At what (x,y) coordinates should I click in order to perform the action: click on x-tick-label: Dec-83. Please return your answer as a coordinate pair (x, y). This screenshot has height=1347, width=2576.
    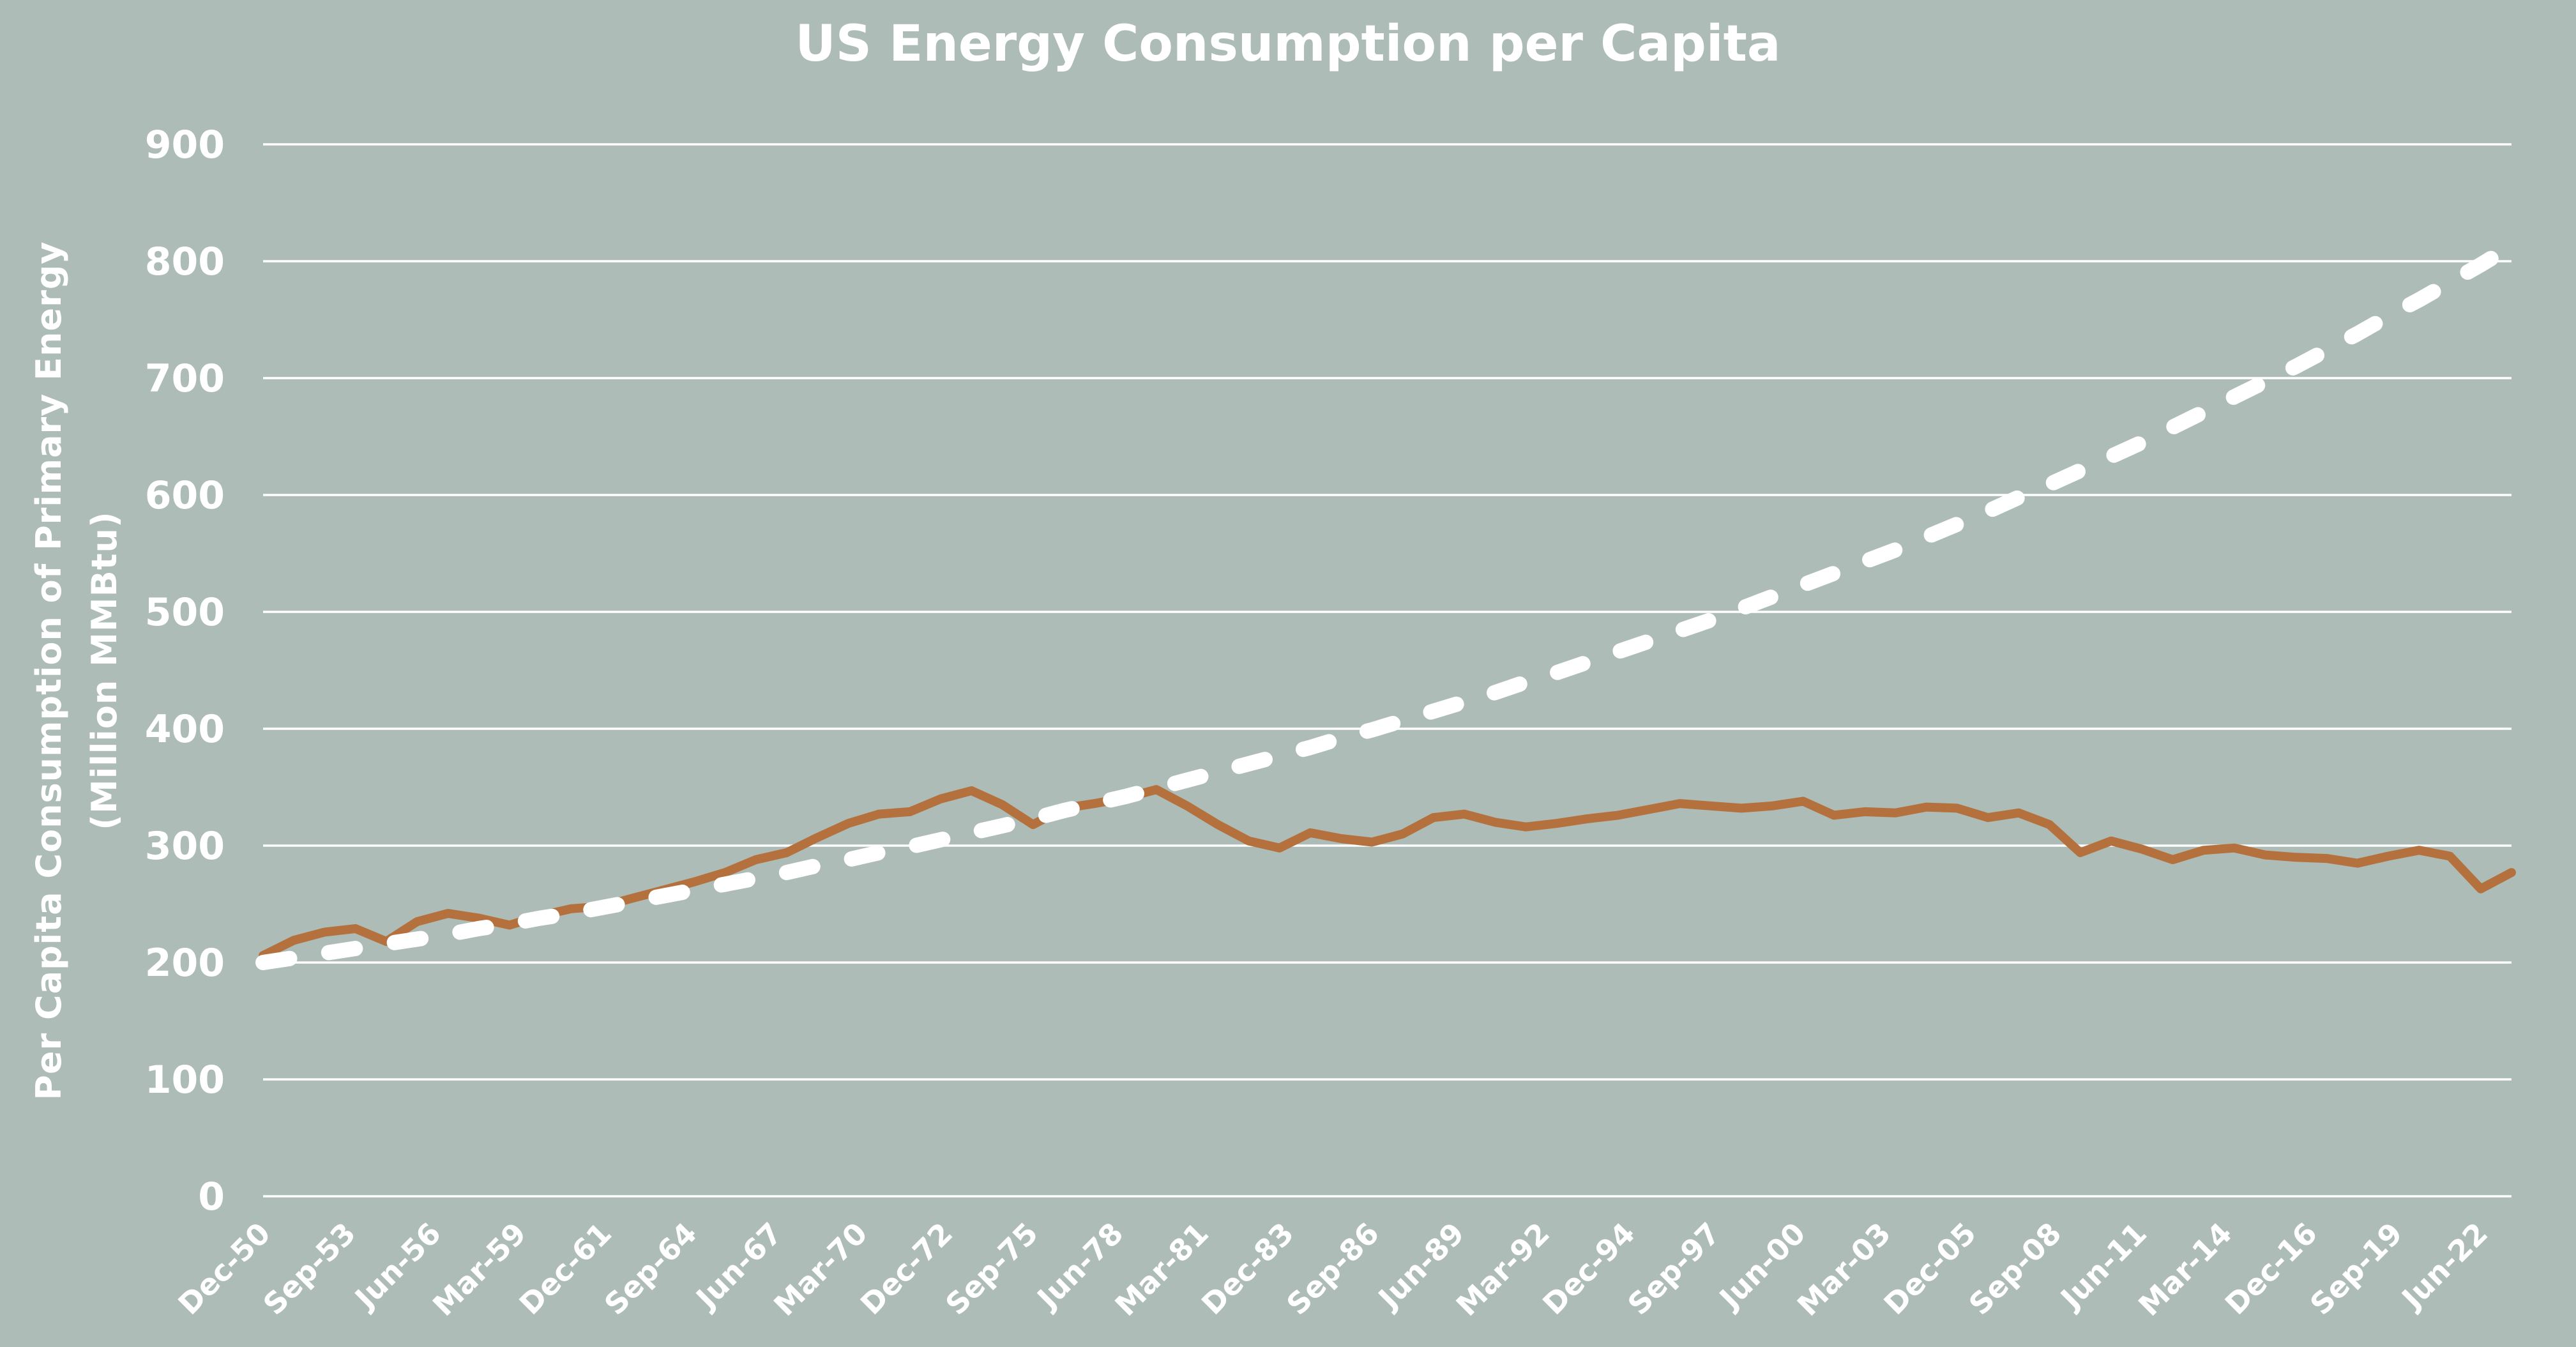
    Looking at the image, I should click on (1248, 1268).